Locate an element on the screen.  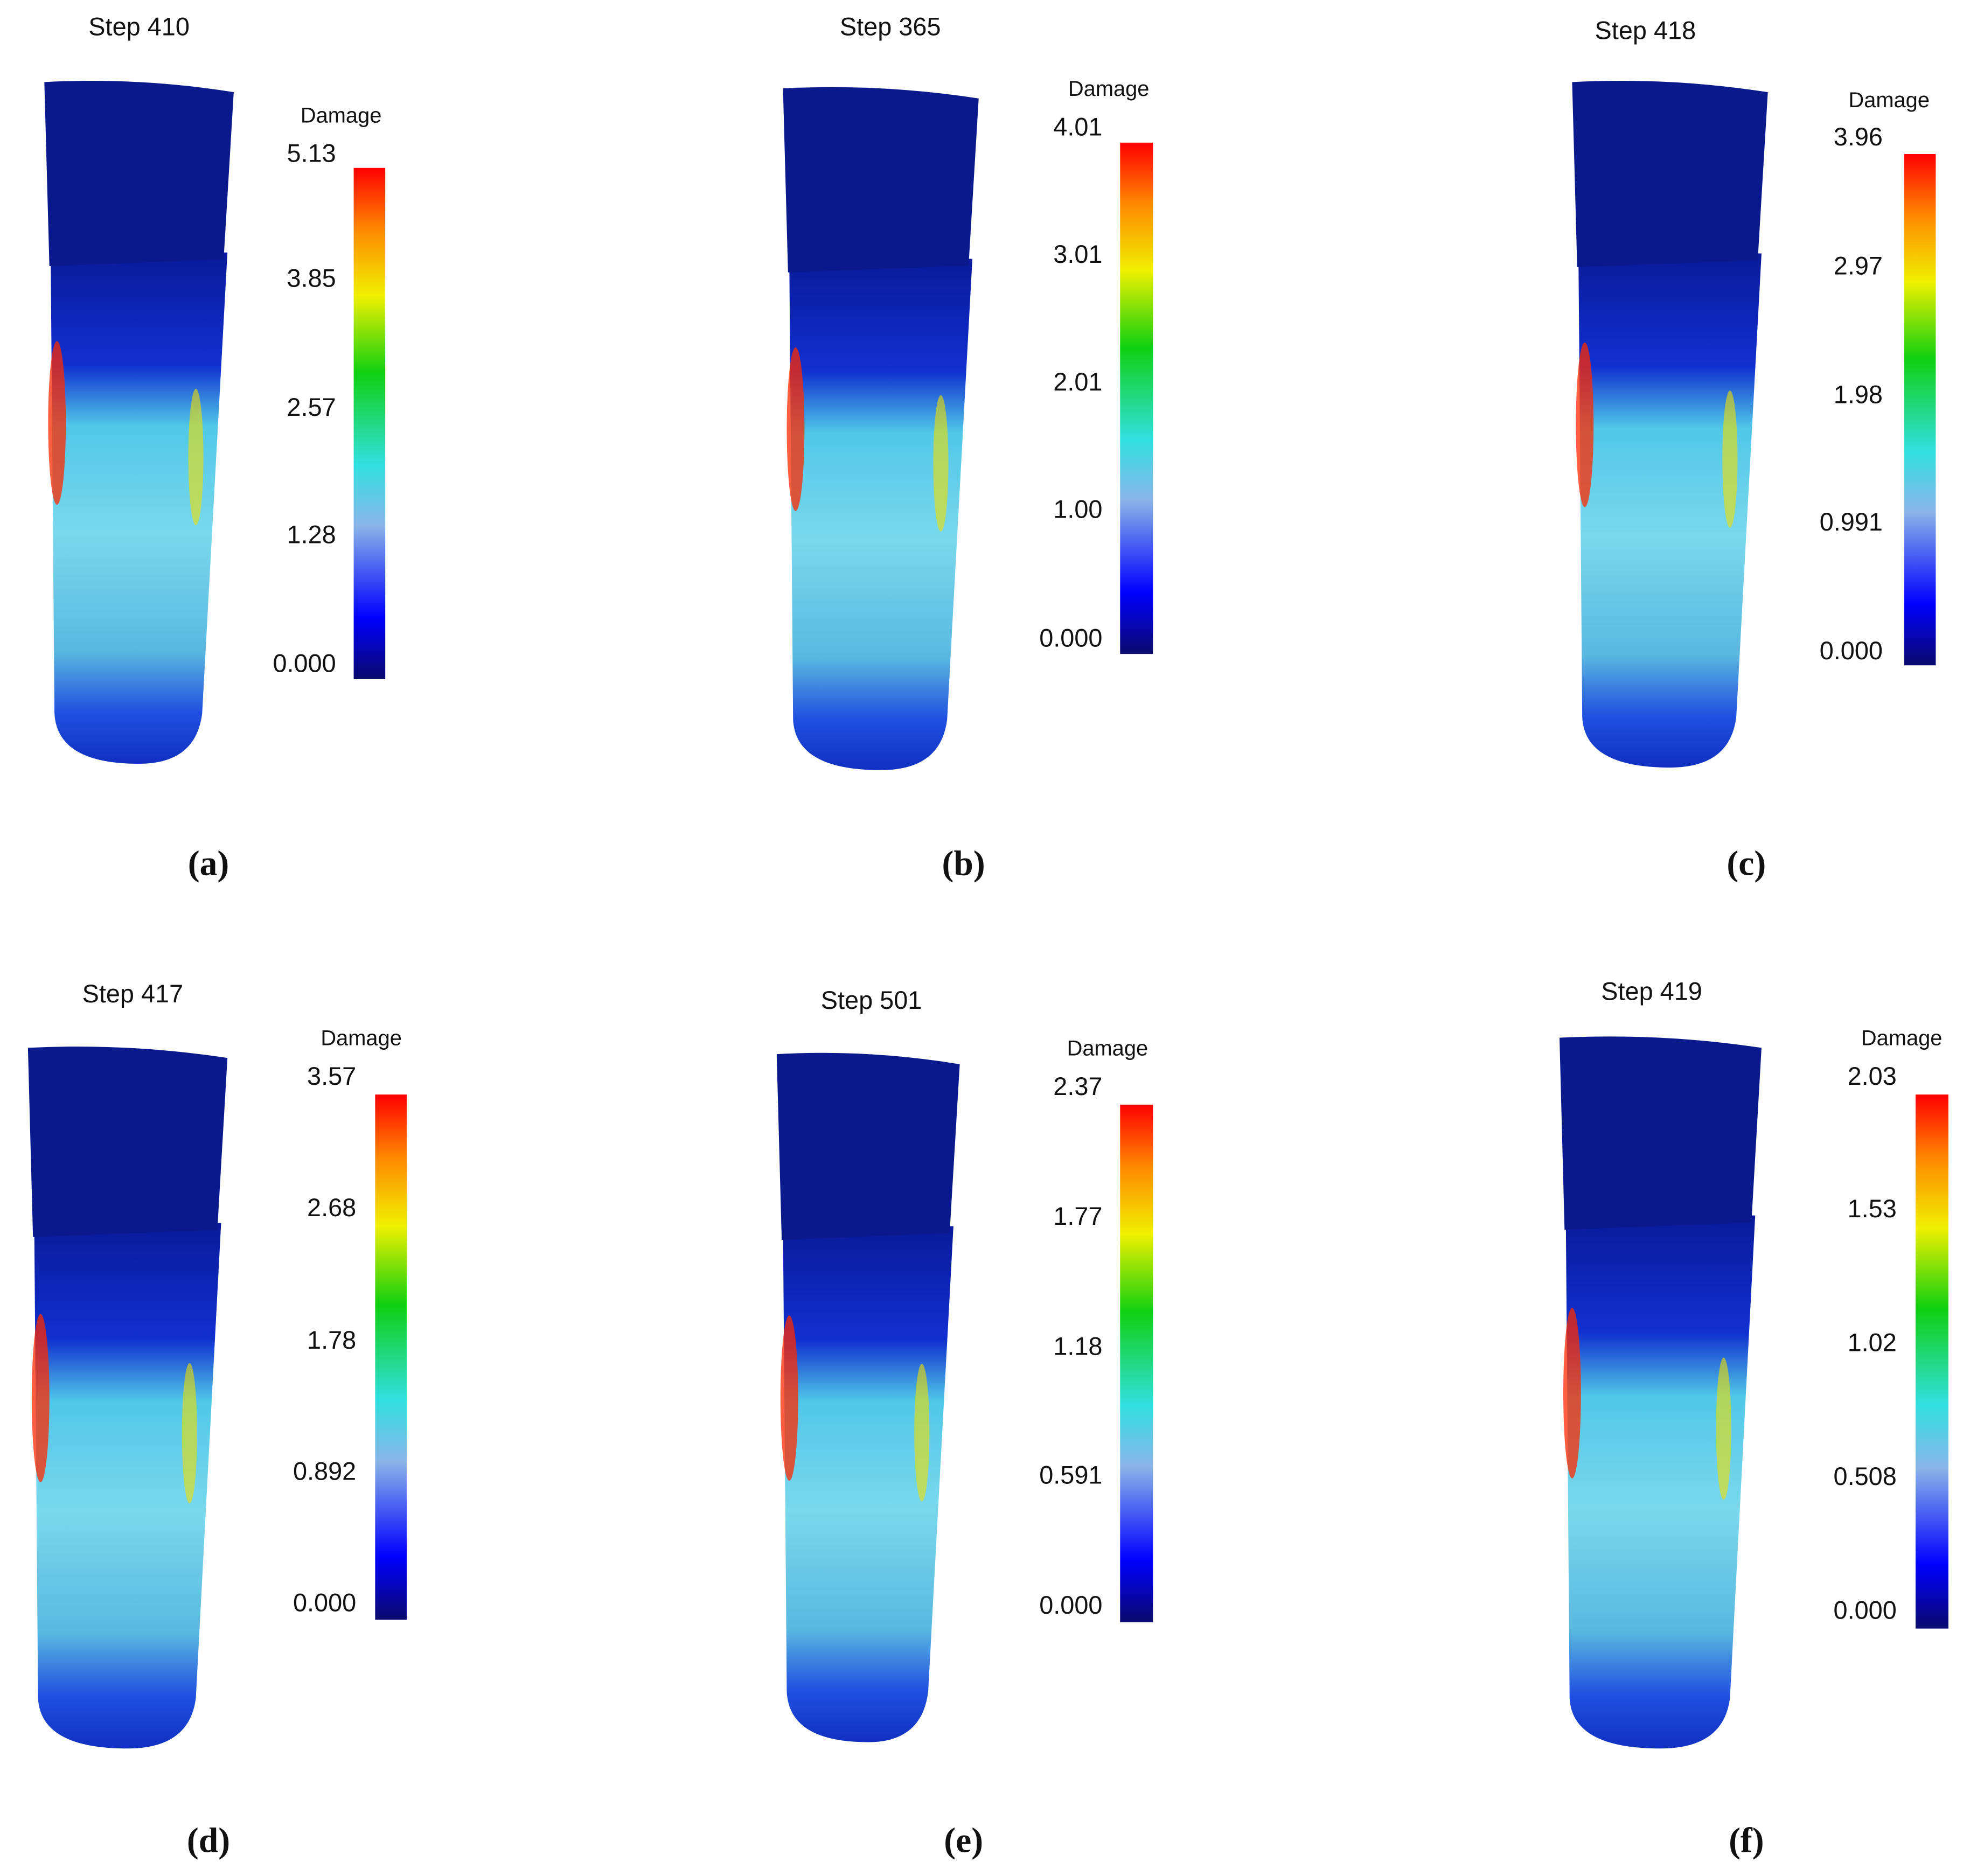
panel-caption: (d) is located at coordinates (208, 1841).